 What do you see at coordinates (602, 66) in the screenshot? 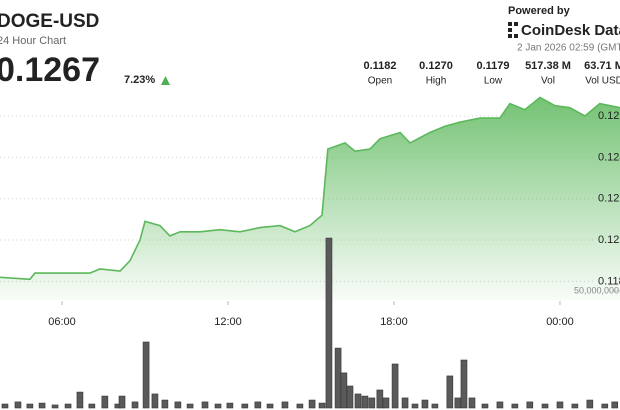
I see `stat-value: 63.71 M` at bounding box center [602, 66].